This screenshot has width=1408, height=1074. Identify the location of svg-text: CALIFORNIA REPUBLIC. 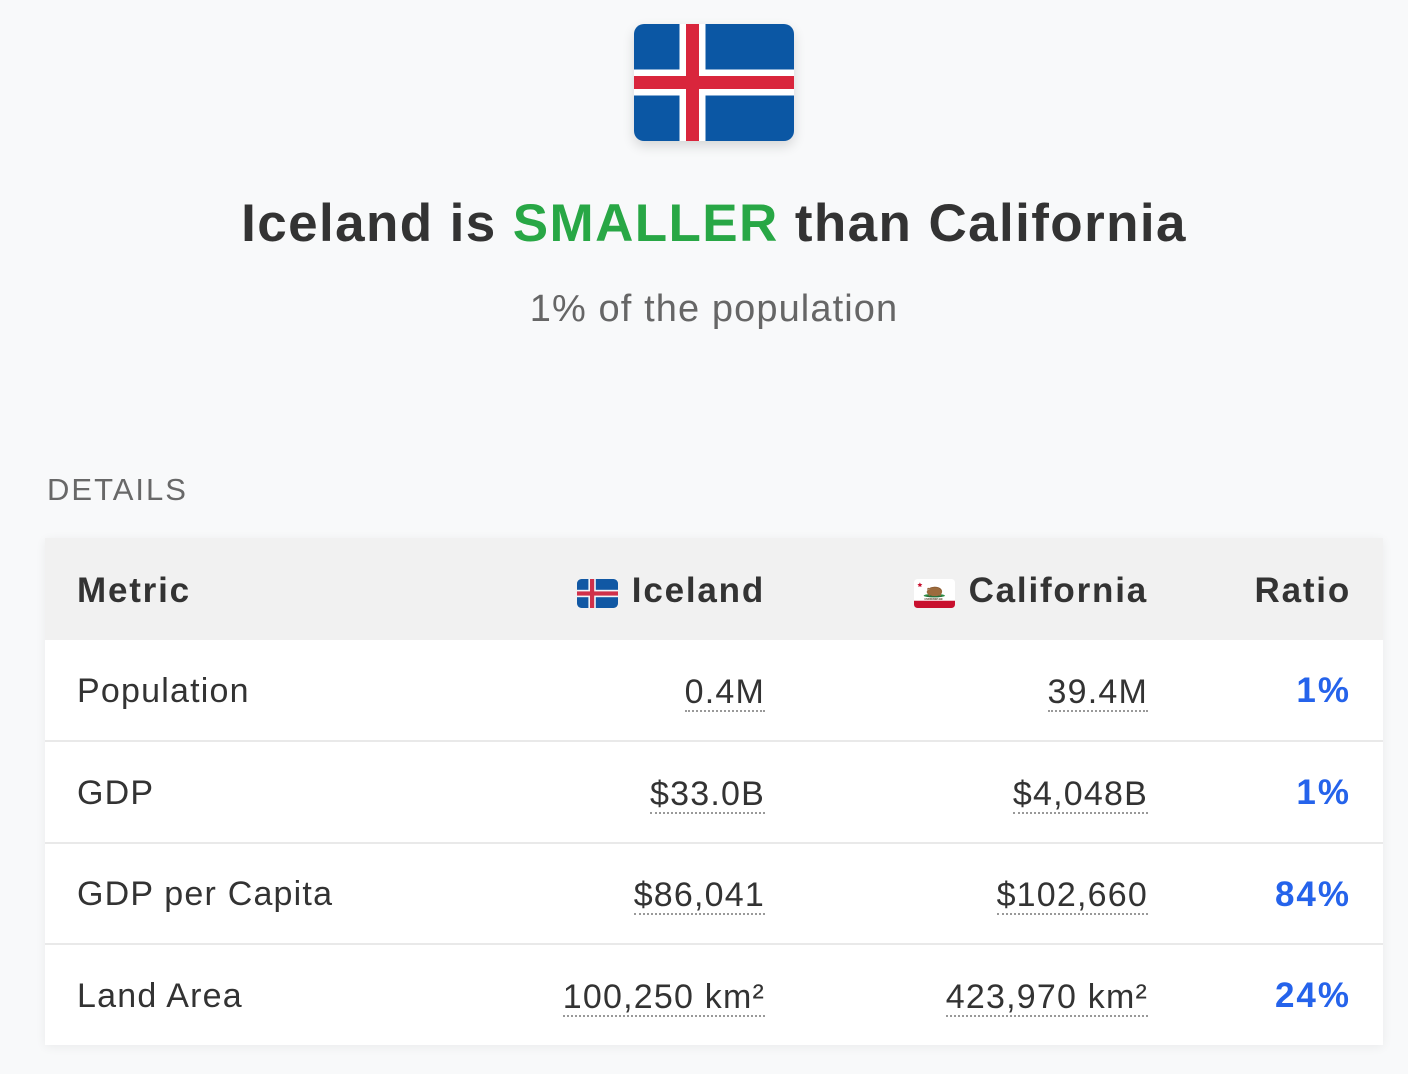
(934, 599).